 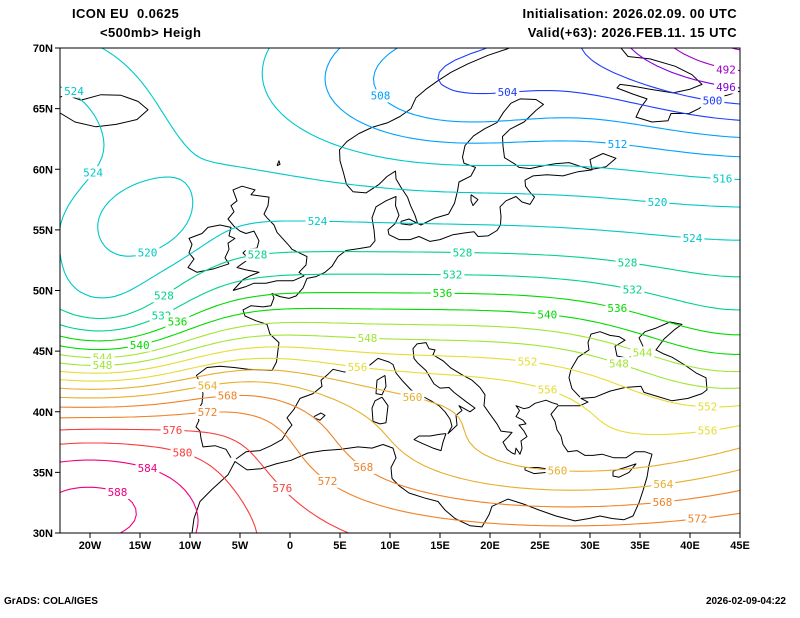 What do you see at coordinates (90, 546) in the screenshot?
I see `lon-tick-label: 20W` at bounding box center [90, 546].